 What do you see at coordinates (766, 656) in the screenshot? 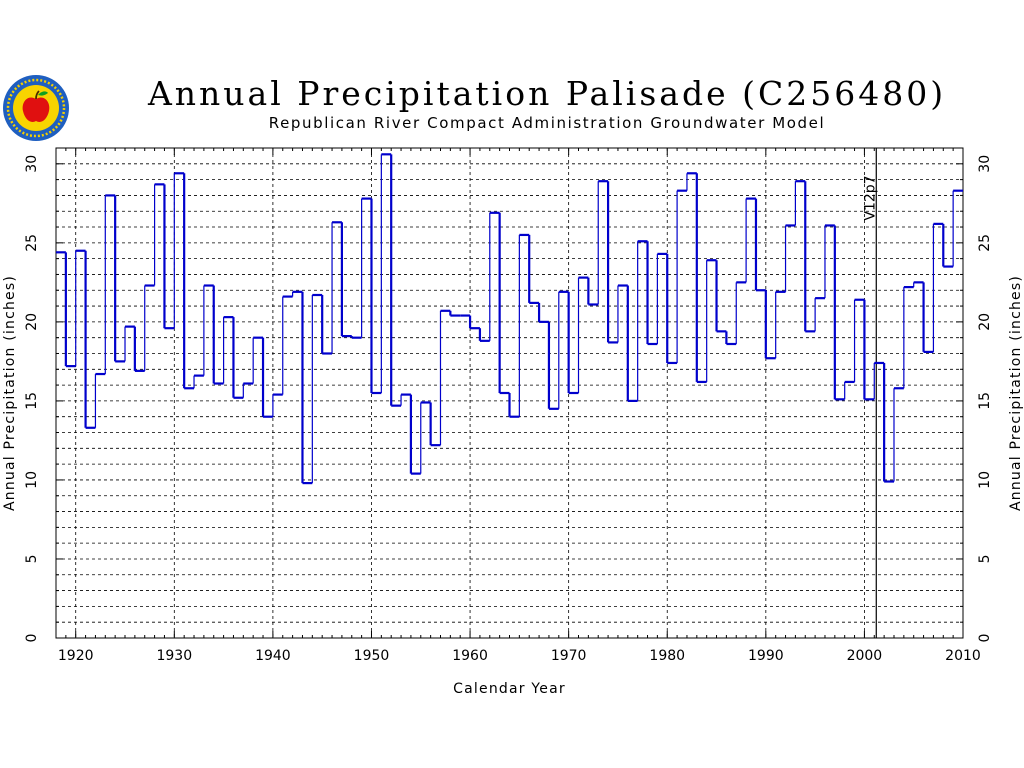
I see `x-tick-label: 1990` at bounding box center [766, 656].